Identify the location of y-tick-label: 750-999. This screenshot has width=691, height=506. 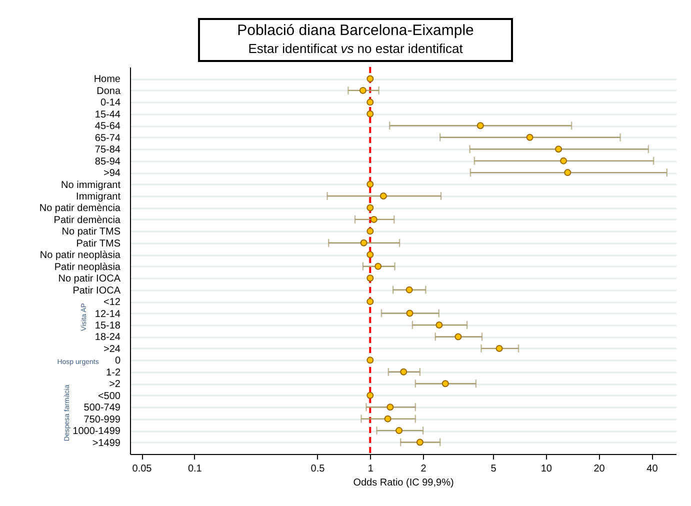
(102, 420).